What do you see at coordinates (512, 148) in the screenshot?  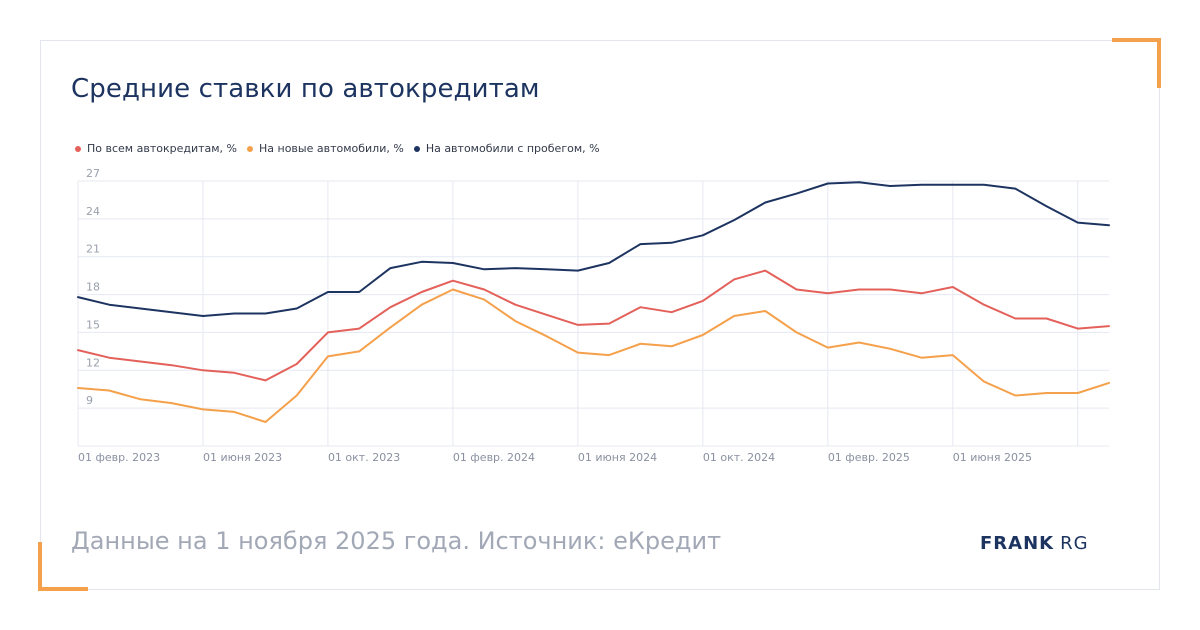 I see `legend-label-used: На автомобили с пробегом, %` at bounding box center [512, 148].